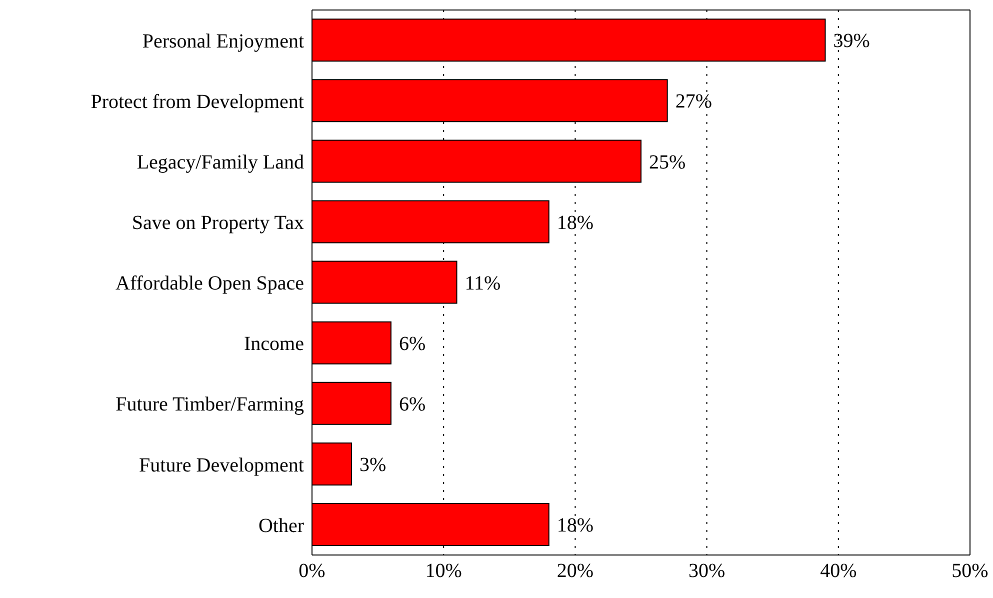 This screenshot has height=598, width=993. What do you see at coordinates (220, 162) in the screenshot?
I see `y-tick-label: Legacy/Family Land` at bounding box center [220, 162].